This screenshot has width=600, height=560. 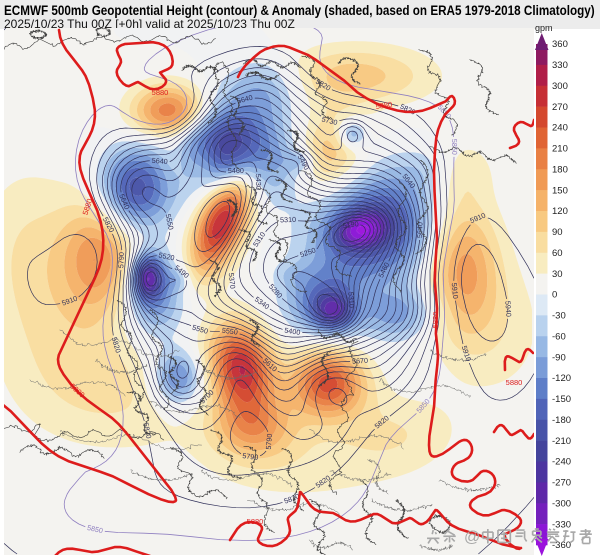 What do you see at coordinates (559, 316) in the screenshot?
I see `svg-text: -30` at bounding box center [559, 316].